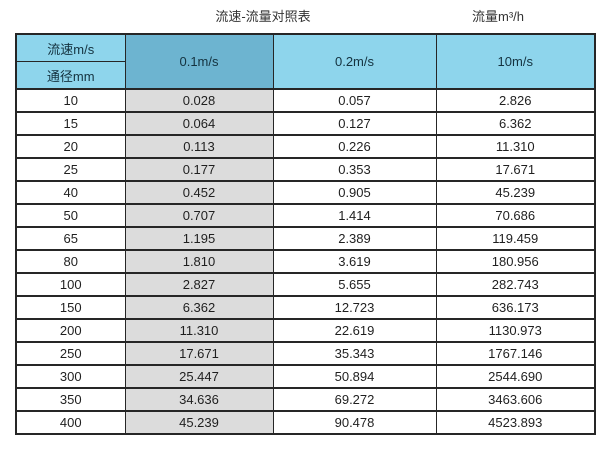 This screenshot has width=600, height=466. I want to click on cell-diameter: 50, so click(70, 215).